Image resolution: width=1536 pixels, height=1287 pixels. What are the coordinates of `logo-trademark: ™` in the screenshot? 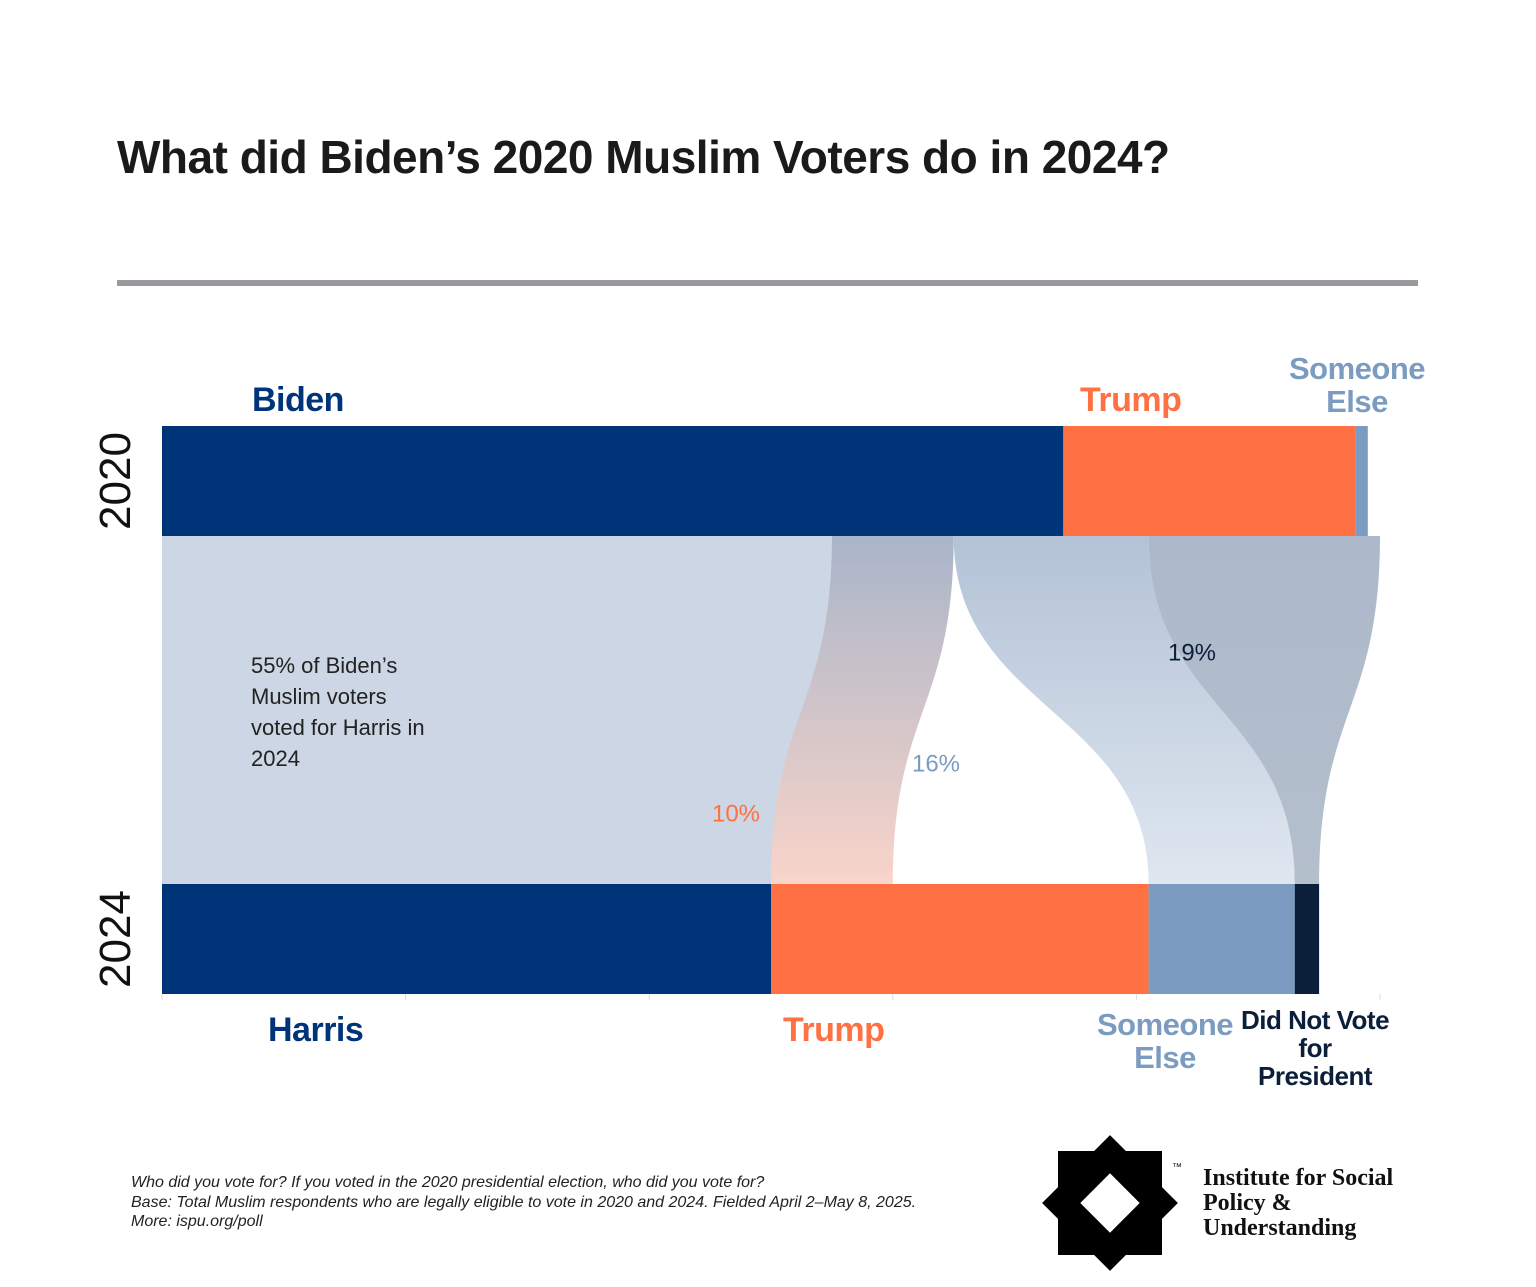 It's located at (1177, 1167).